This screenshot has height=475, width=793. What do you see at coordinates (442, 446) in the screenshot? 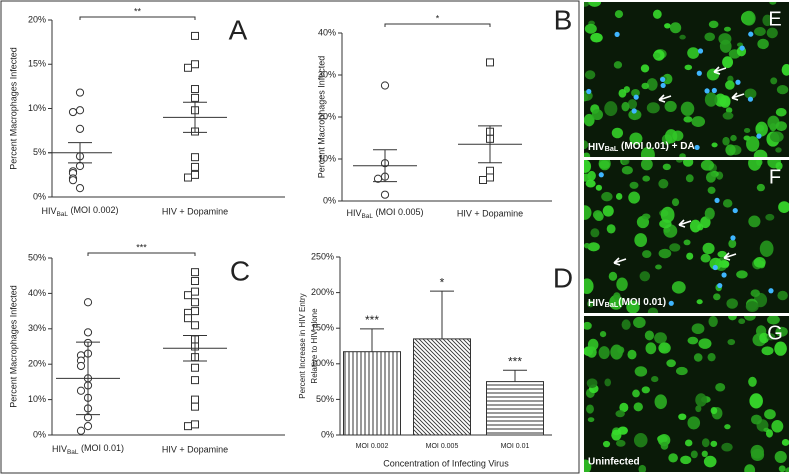
I see `x-tick-label: MOI 0.005` at bounding box center [442, 446].